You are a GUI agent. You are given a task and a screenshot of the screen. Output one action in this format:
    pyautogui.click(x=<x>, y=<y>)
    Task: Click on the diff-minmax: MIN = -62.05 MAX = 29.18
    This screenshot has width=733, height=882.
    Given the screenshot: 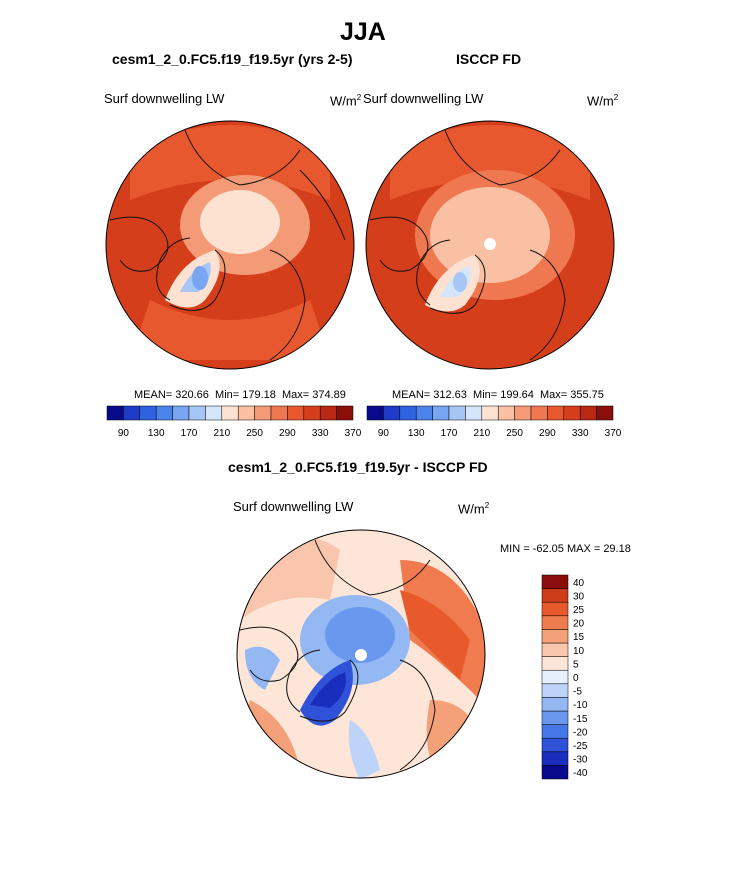 What is the action you would take?
    pyautogui.click(x=565, y=549)
    